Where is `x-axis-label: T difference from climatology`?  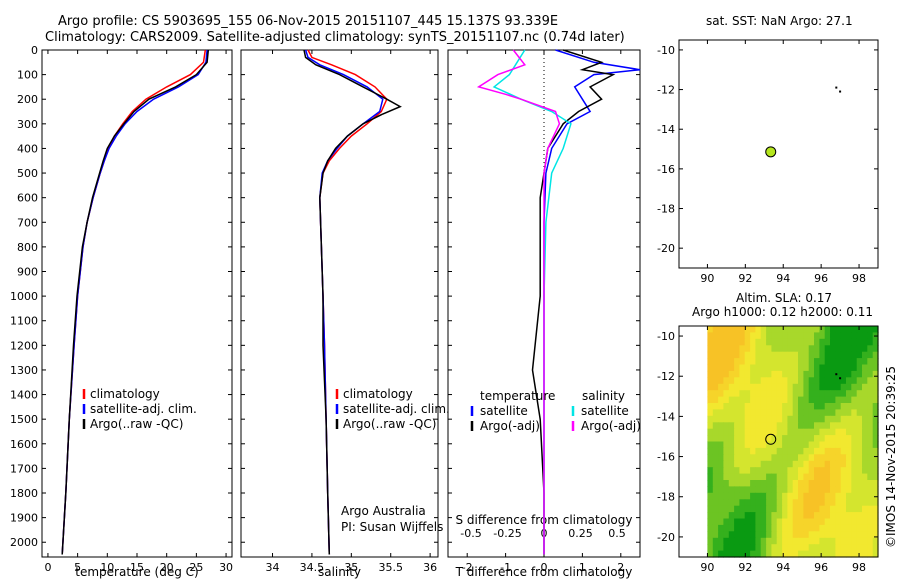 x-axis-label: T difference from climatology is located at coordinates (544, 572).